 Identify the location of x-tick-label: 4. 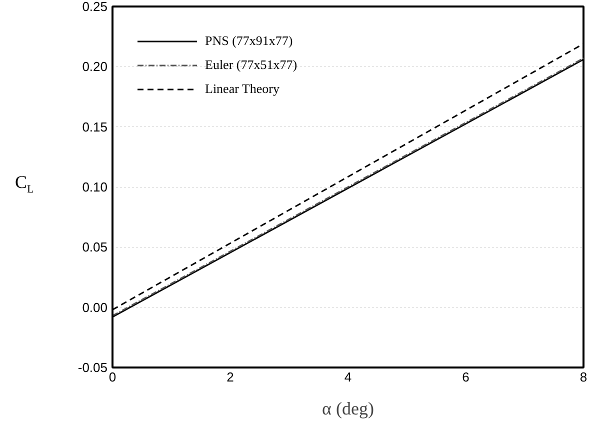
(348, 377).